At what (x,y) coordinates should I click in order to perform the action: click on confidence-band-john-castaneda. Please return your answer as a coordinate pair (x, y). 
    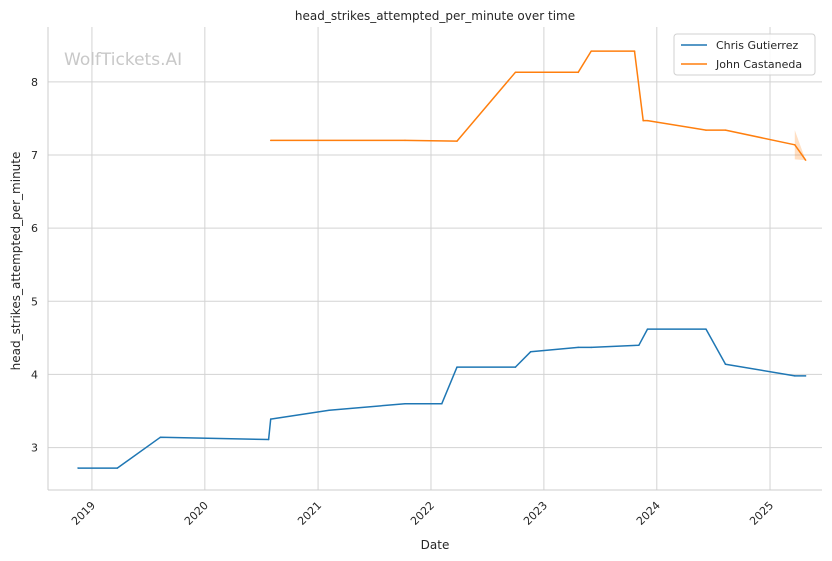
    Looking at the image, I should click on (800, 145).